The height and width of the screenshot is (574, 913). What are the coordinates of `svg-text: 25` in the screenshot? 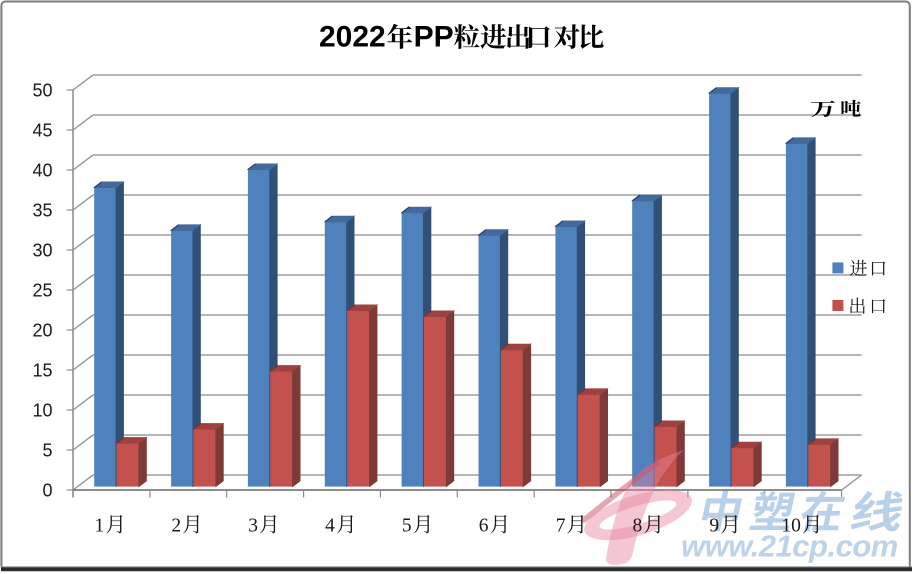 It's located at (42, 291).